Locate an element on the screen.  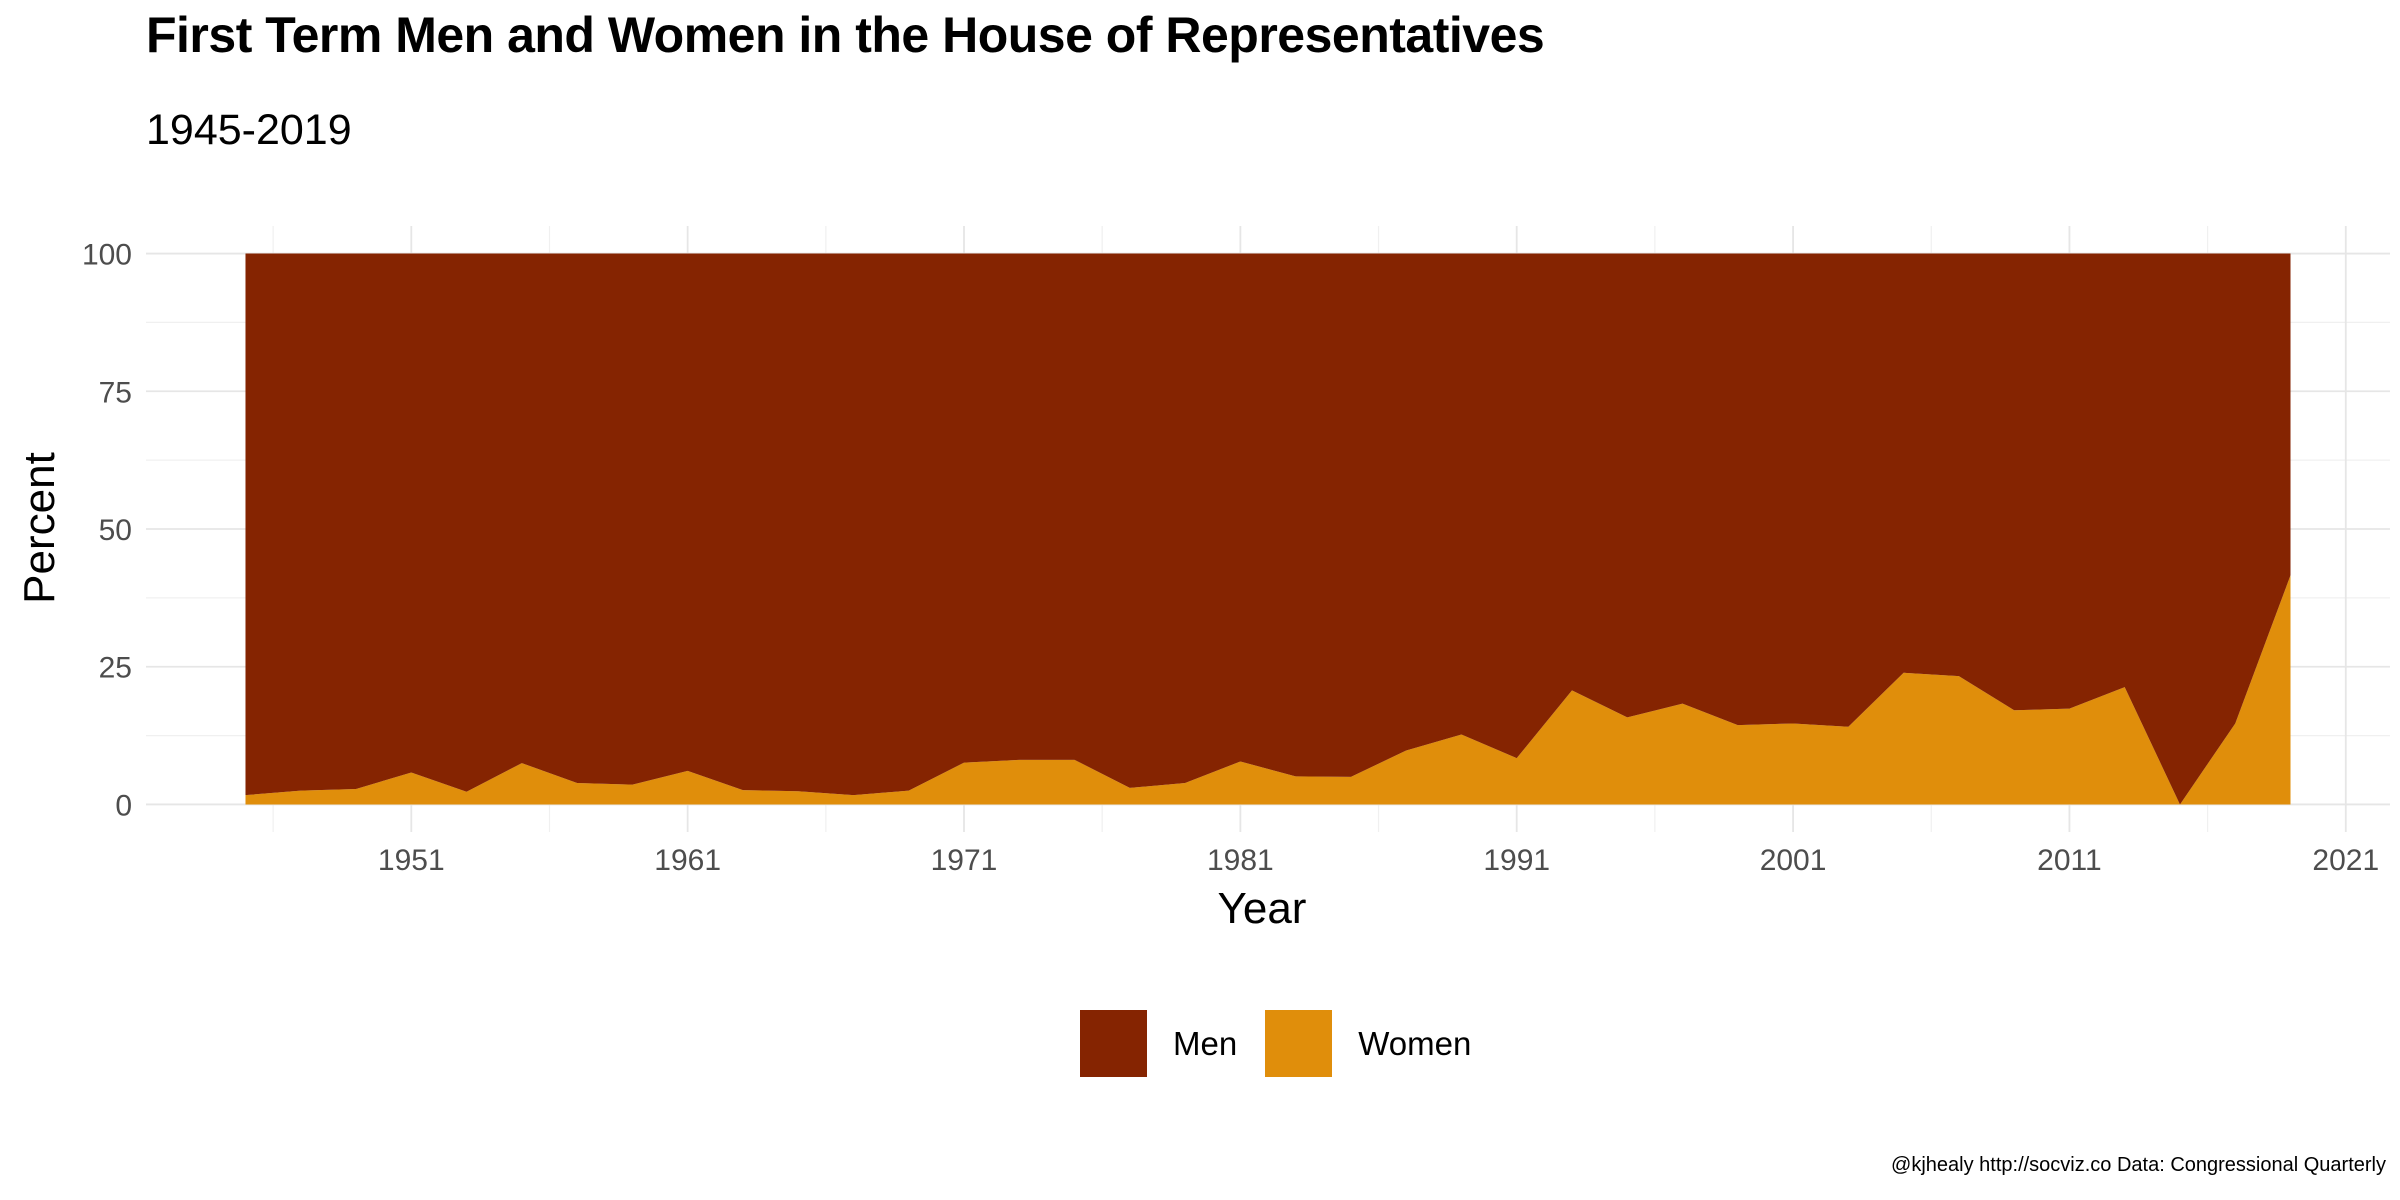
chart-subtitle: 1945-2019 is located at coordinates (249, 130).